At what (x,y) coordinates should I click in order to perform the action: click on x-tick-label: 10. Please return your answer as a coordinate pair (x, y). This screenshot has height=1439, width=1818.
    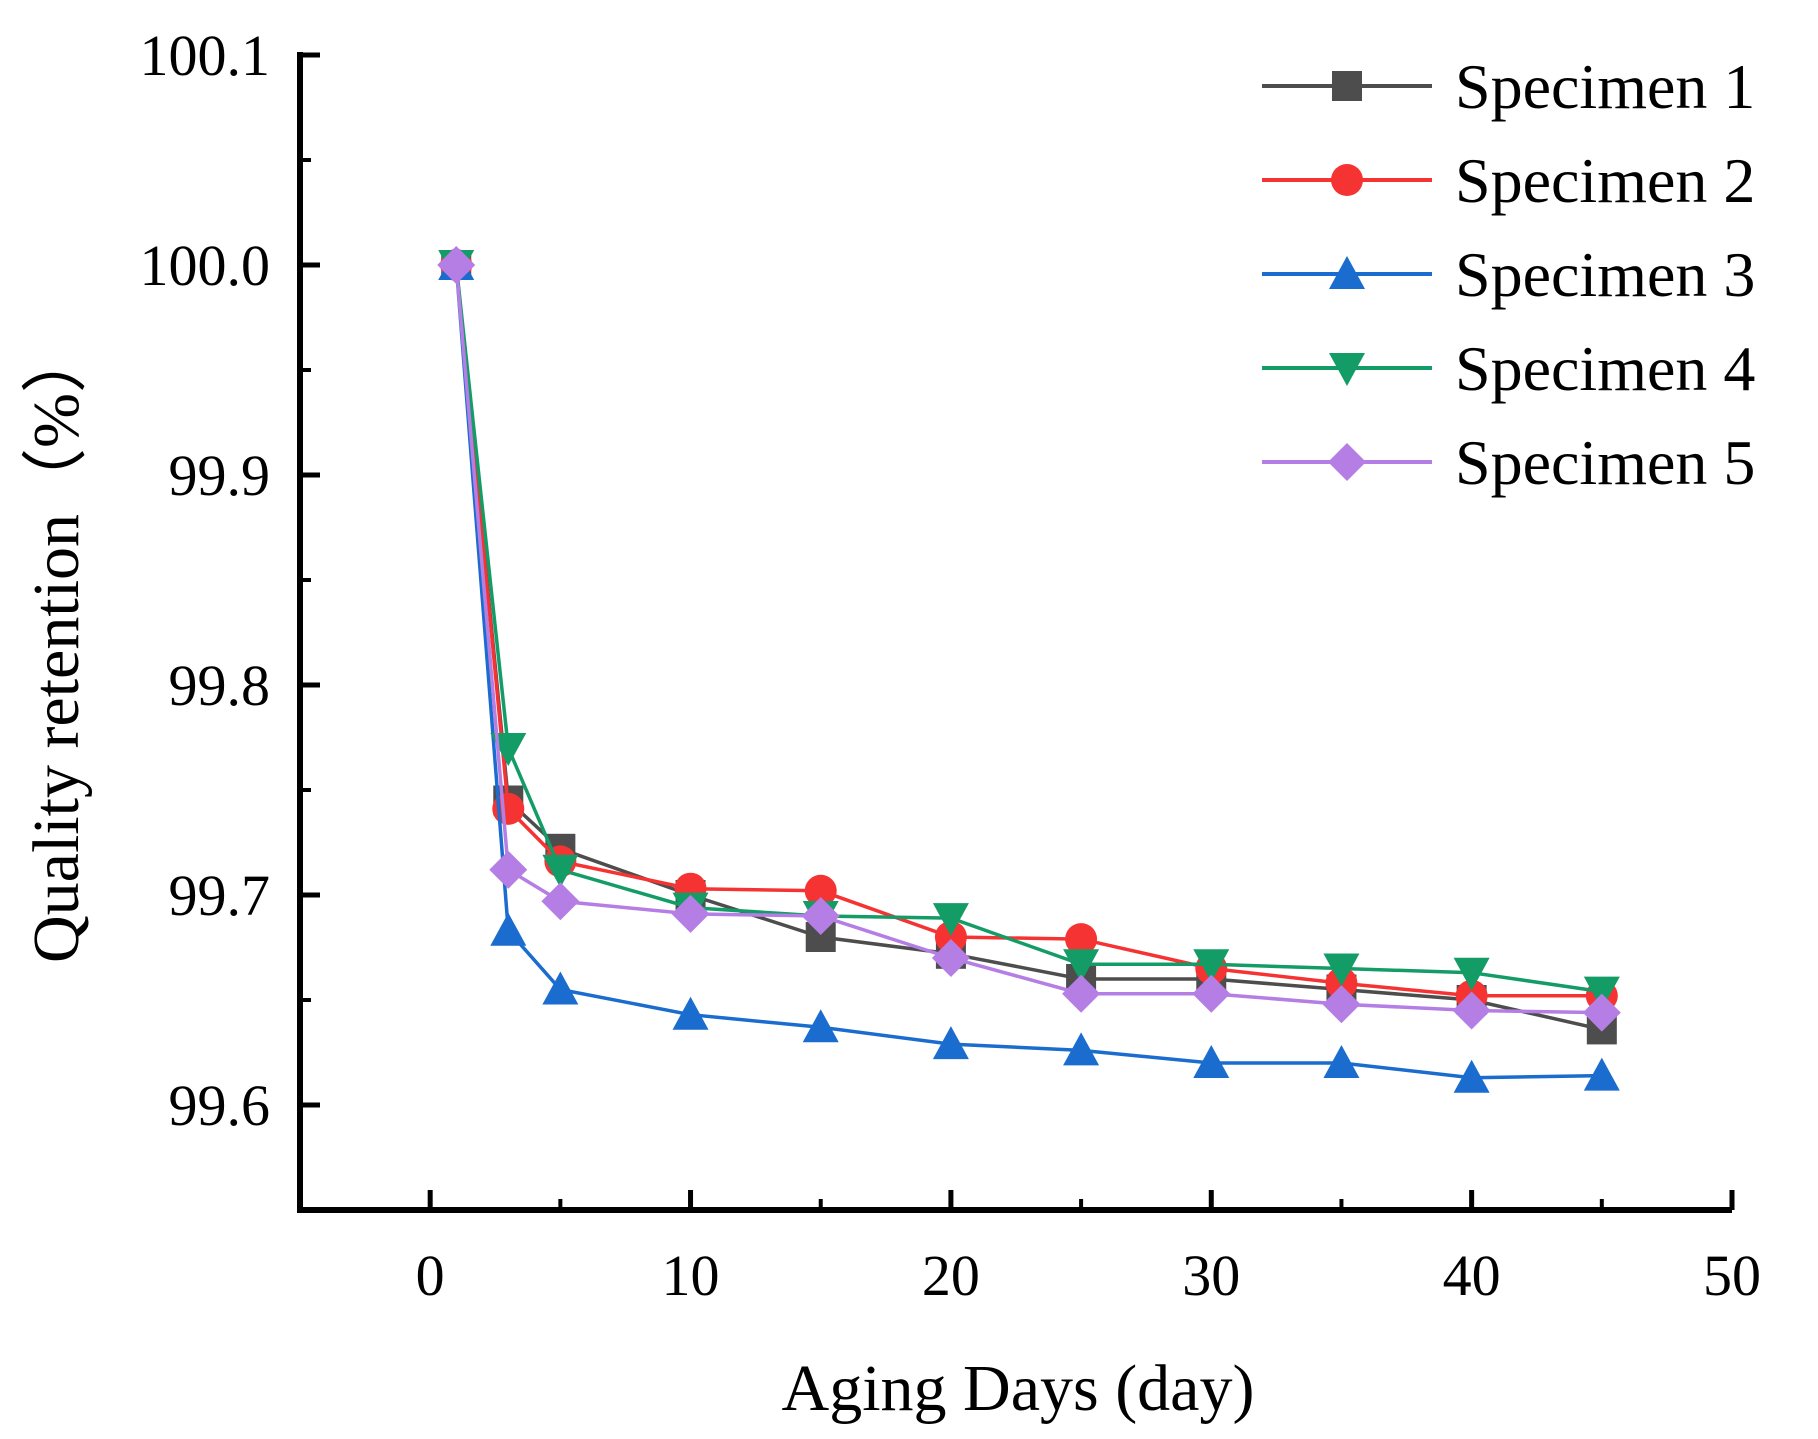
    Looking at the image, I should click on (691, 1275).